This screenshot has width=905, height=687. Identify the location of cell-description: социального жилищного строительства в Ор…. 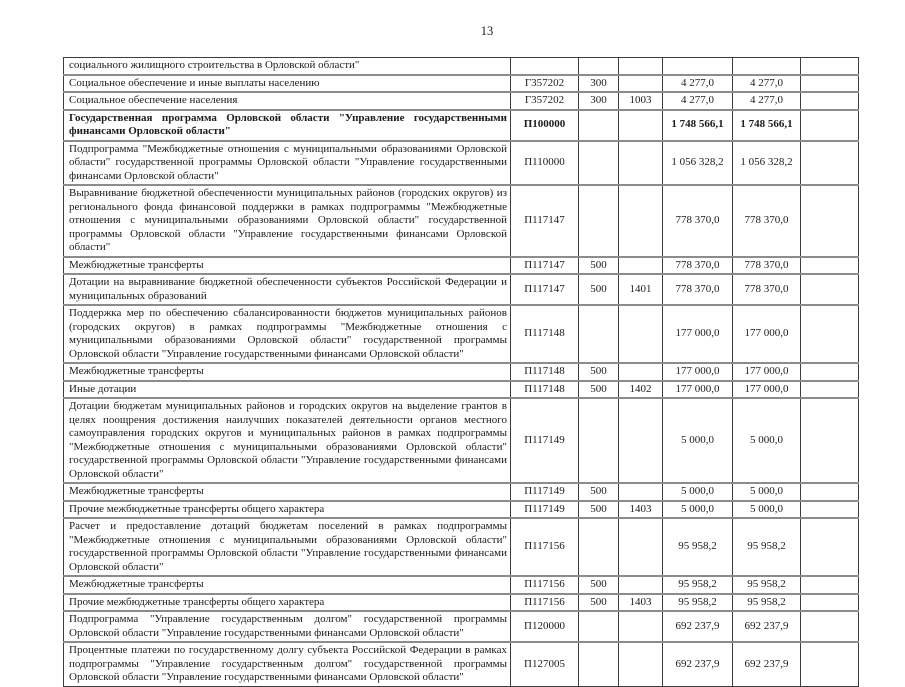
(287, 66).